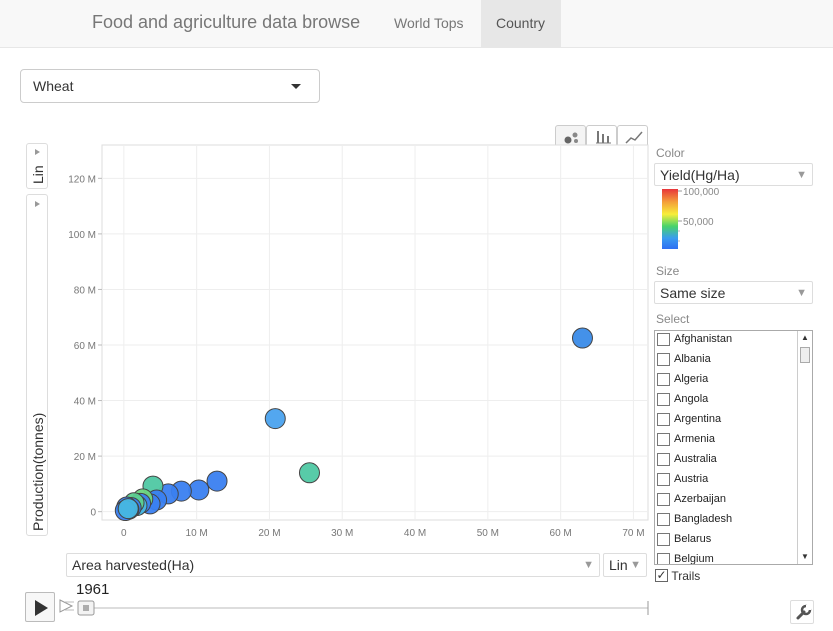  I want to click on country-item: Argentina, so click(689, 422).